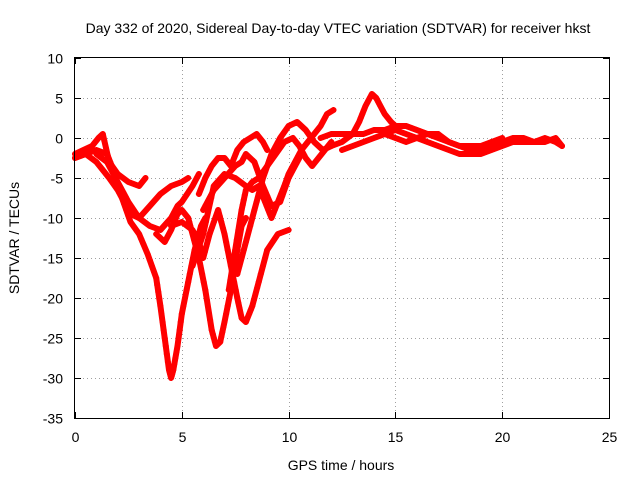  Describe the element at coordinates (183, 437) in the screenshot. I see `x-tick-label: 5` at that location.